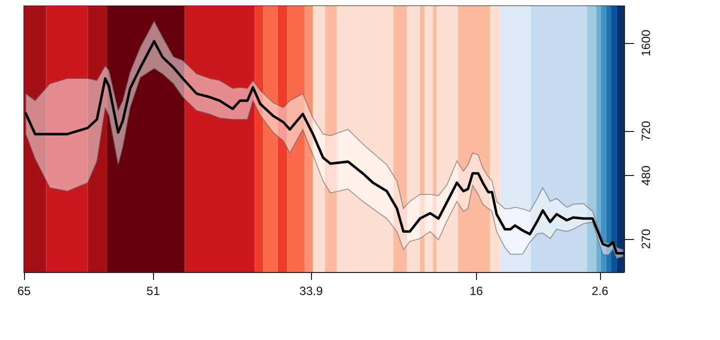 This screenshot has height=340, width=720. I want to click on x-tick-label: 65, so click(24, 291).